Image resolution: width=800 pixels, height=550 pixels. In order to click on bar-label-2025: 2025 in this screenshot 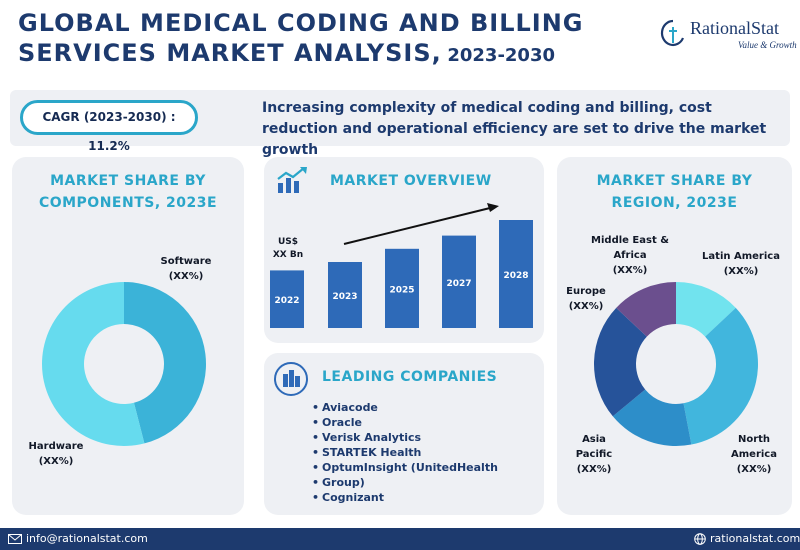, I will do `click(401, 290)`.